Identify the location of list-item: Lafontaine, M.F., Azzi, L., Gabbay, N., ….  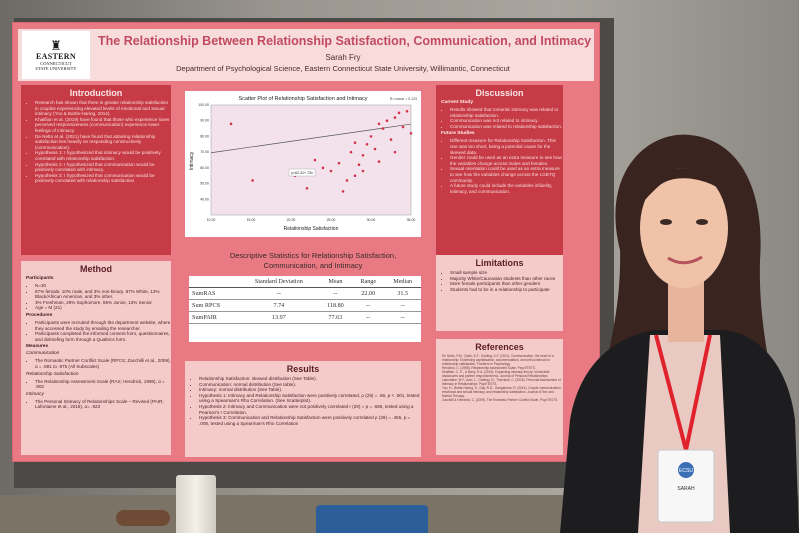
(501, 382).